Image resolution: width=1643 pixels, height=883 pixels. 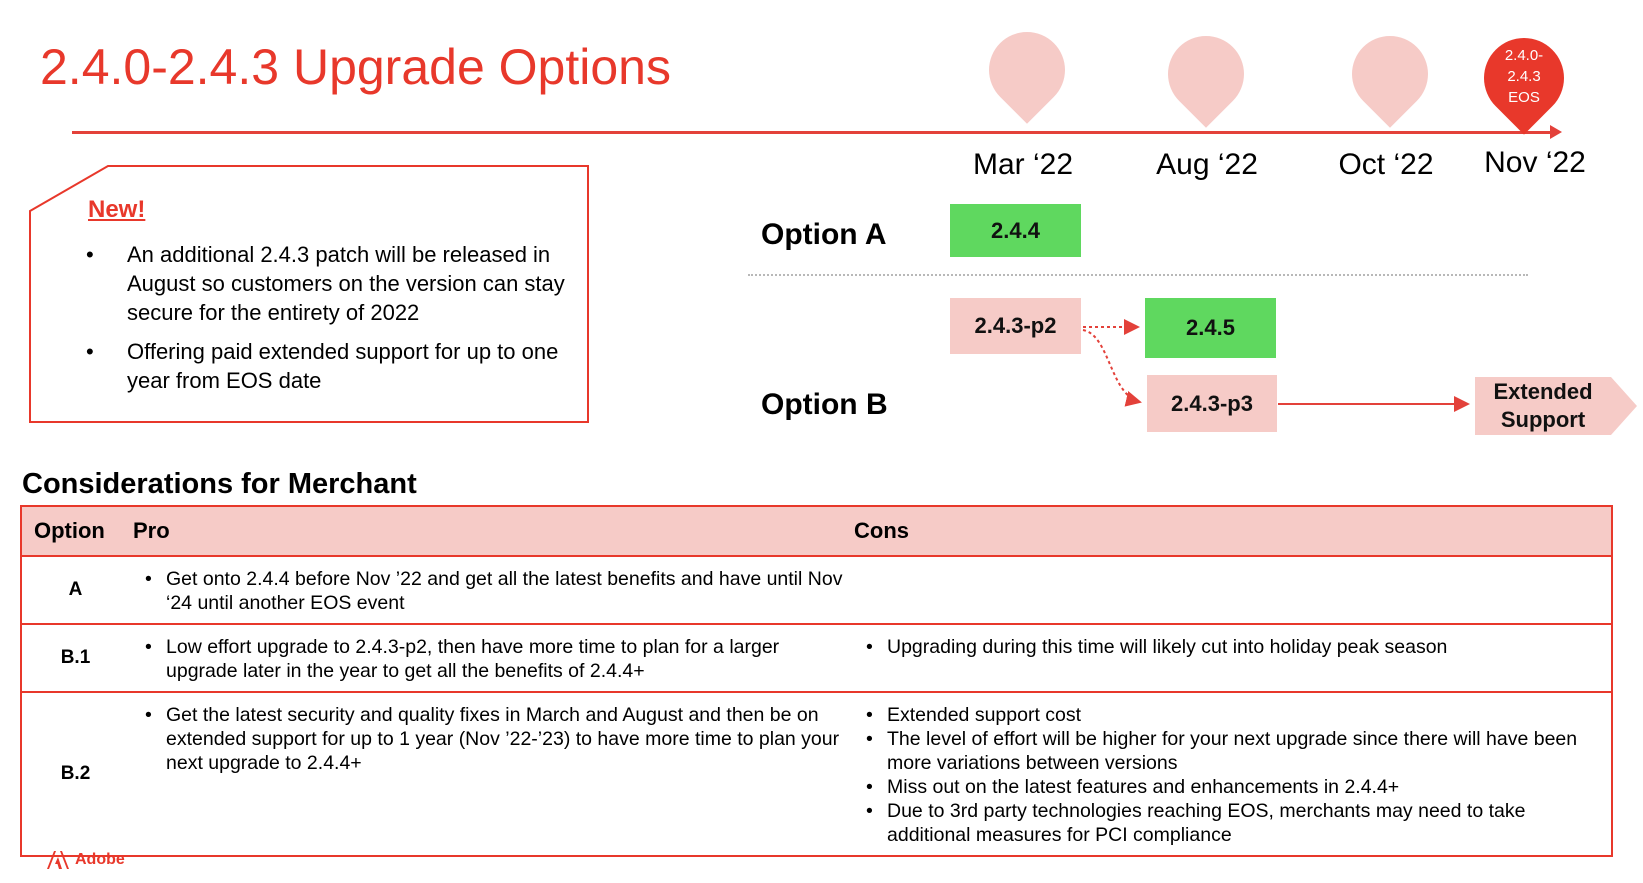 What do you see at coordinates (117, 209) in the screenshot?
I see `new-heading: New!` at bounding box center [117, 209].